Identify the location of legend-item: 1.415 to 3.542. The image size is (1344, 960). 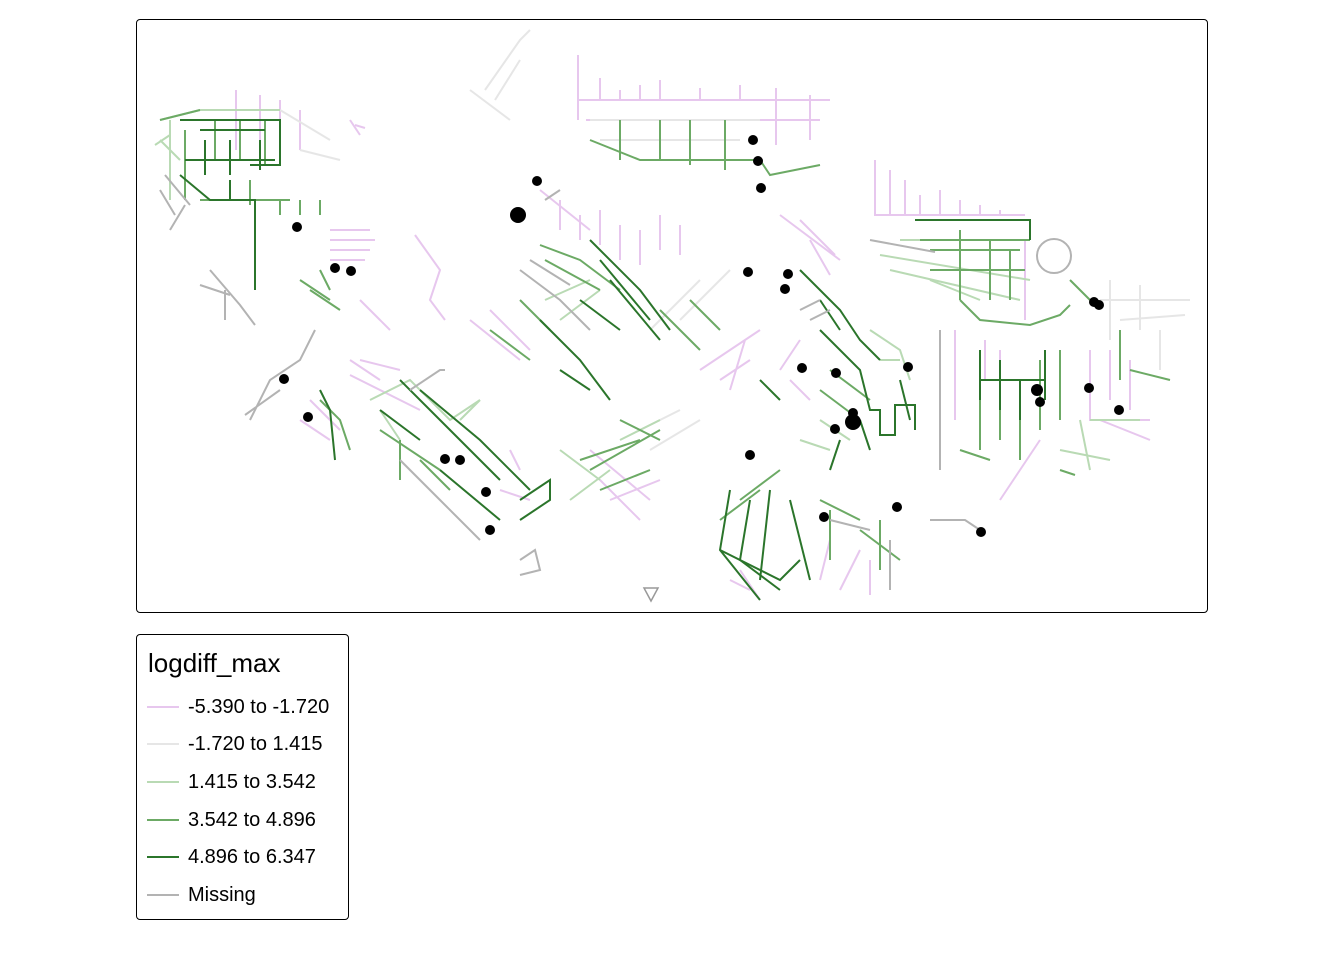
(231, 782).